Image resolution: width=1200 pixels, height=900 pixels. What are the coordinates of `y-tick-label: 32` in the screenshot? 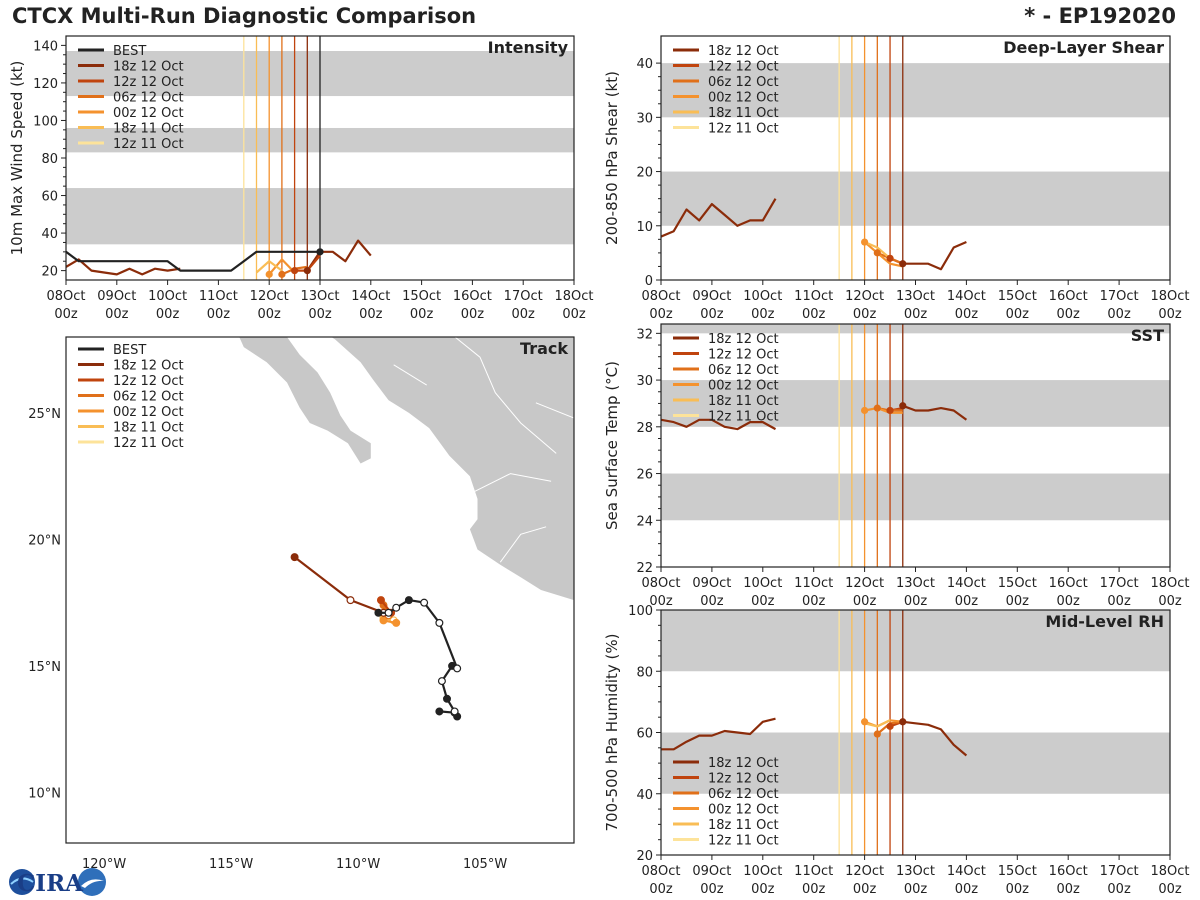 It's located at (644, 334).